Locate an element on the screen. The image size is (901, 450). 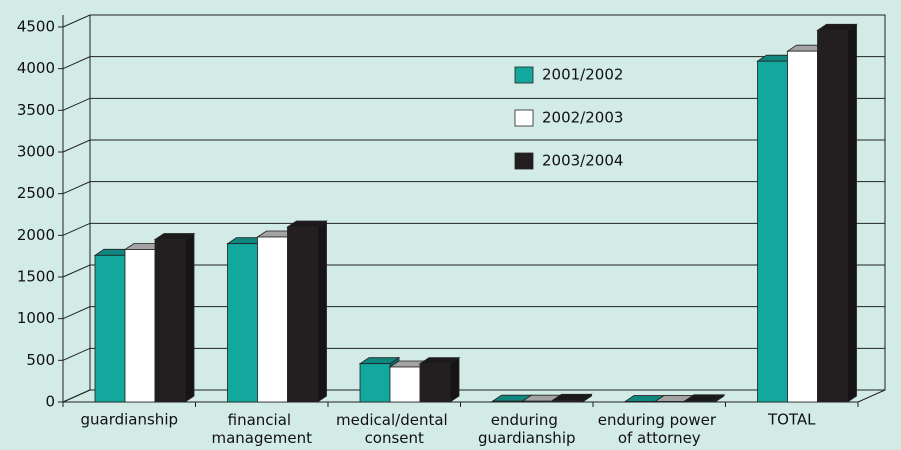
x-tick-label: enduring guardianship is located at coordinates (527, 429).